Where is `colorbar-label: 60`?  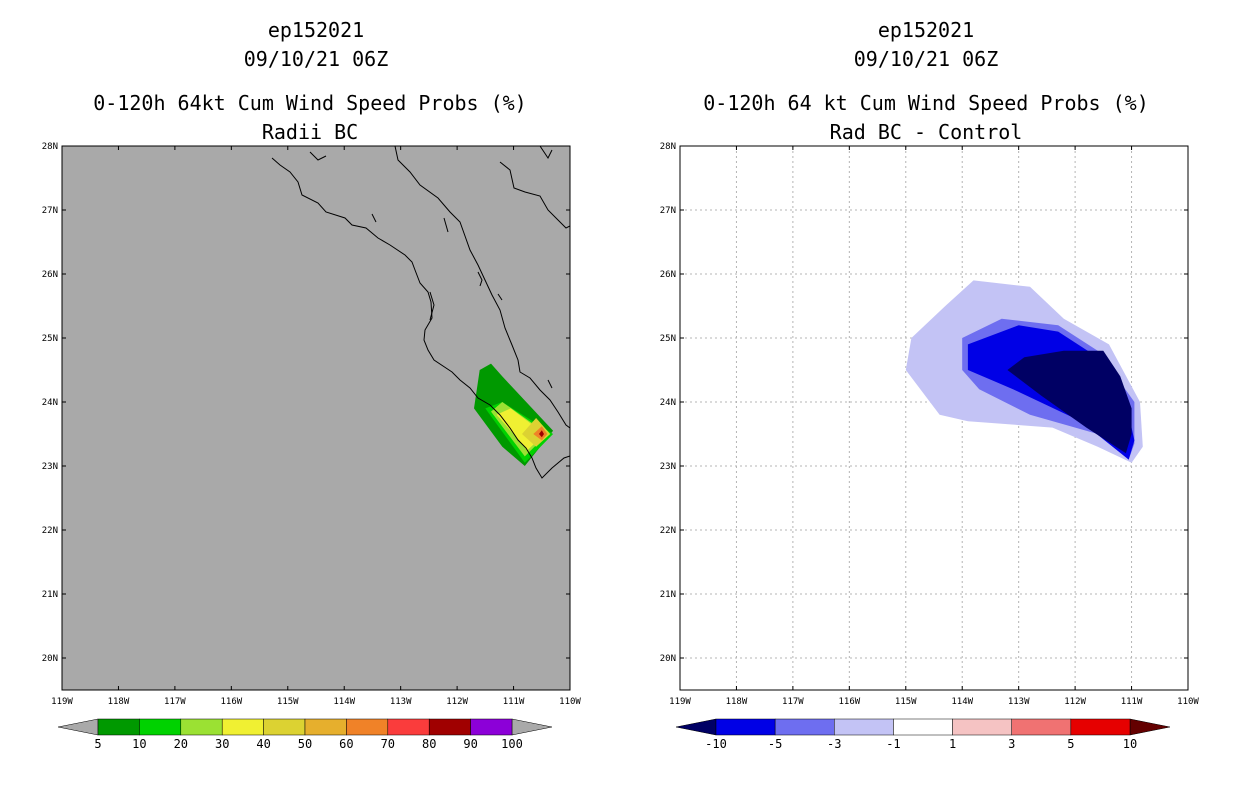
colorbar-label: 60 is located at coordinates (346, 744).